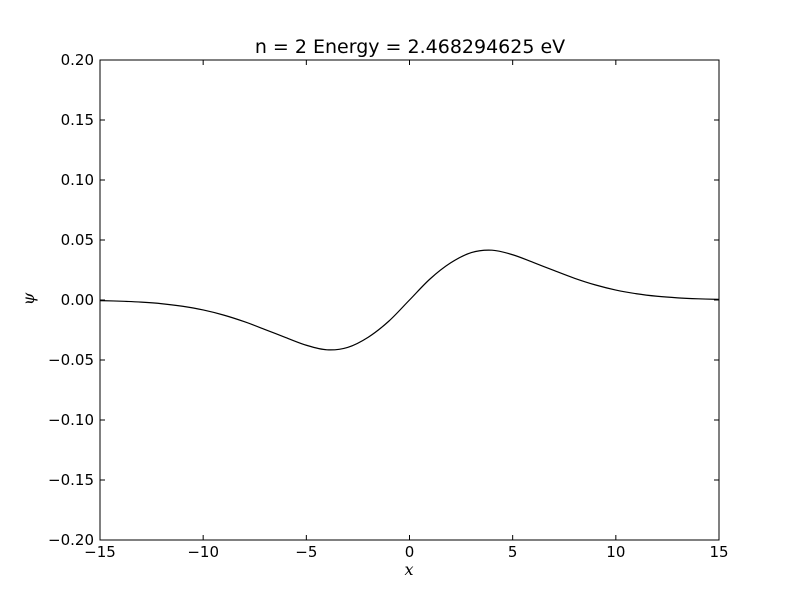 This screenshot has height=600, width=800. What do you see at coordinates (77, 240) in the screenshot?
I see `y-tick-label: 0.05` at bounding box center [77, 240].